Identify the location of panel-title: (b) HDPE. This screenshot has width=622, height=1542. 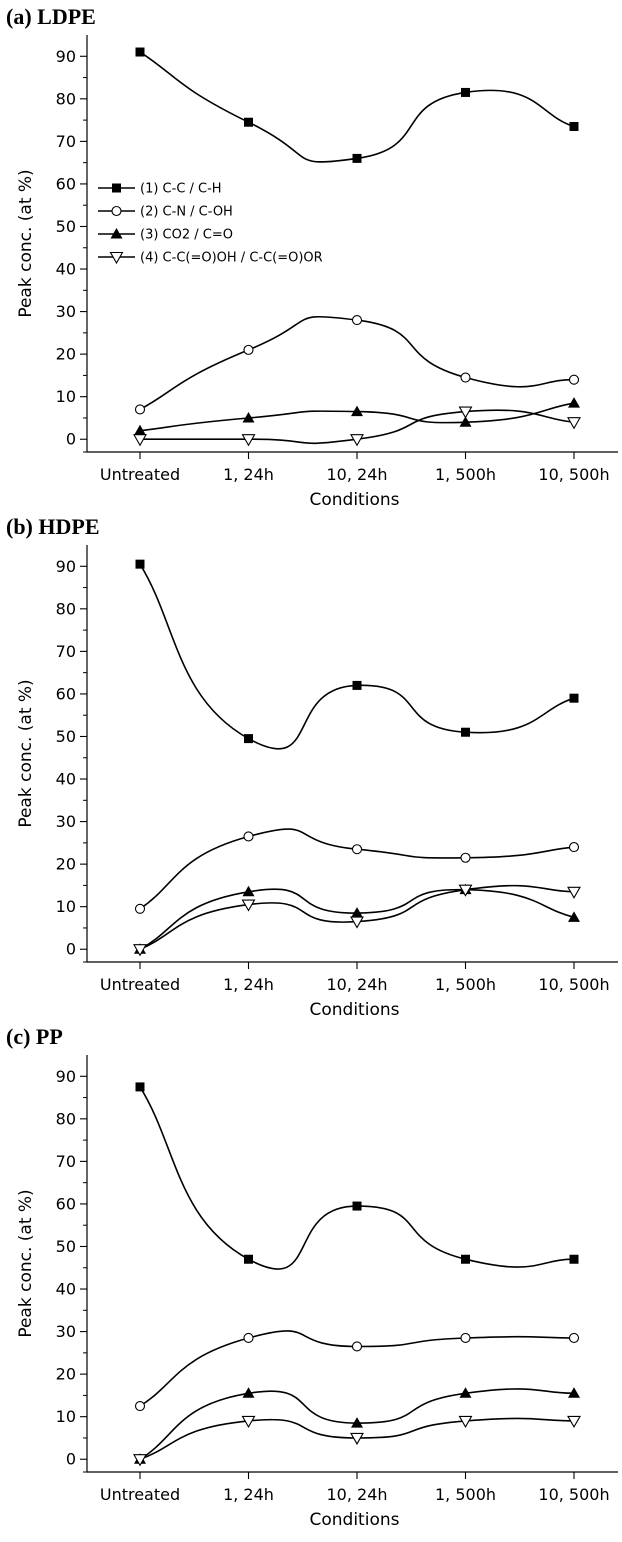
(53, 526).